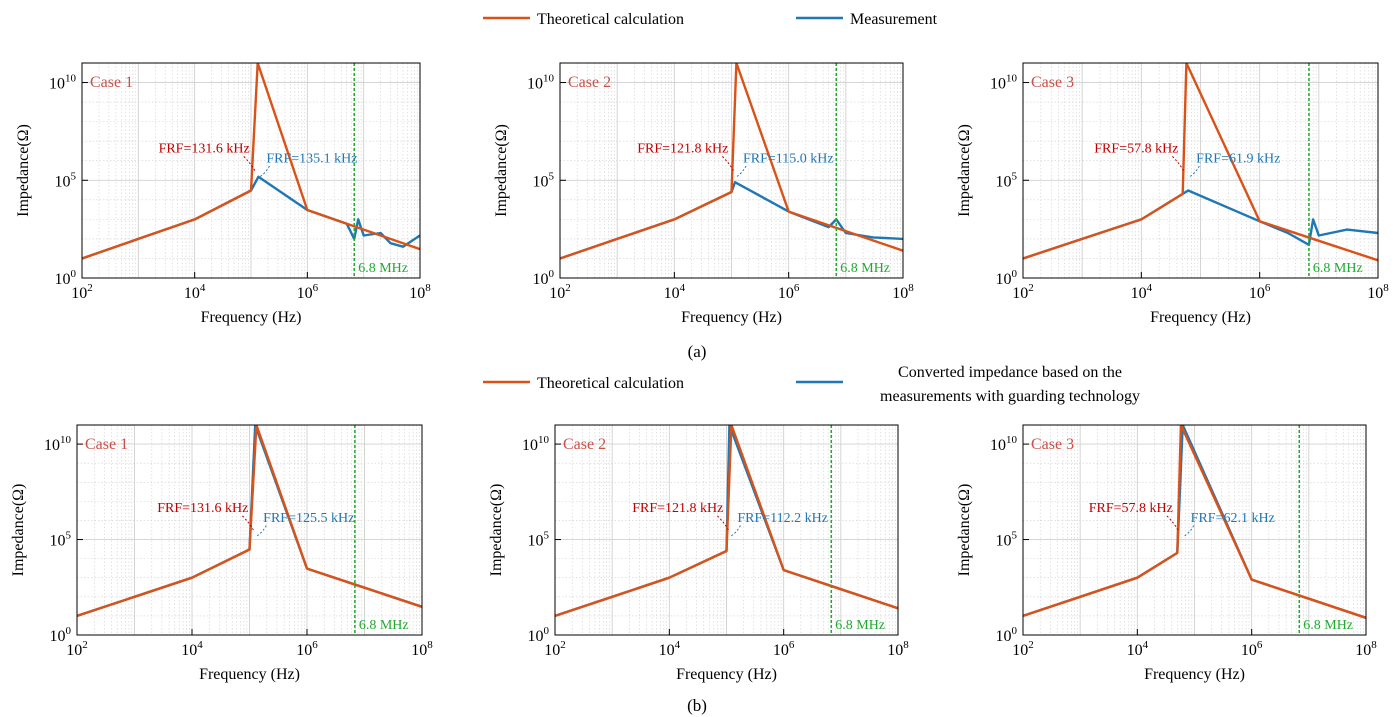  I want to click on frf-measure-label: FRF=62.1 kHz, so click(1233, 518).